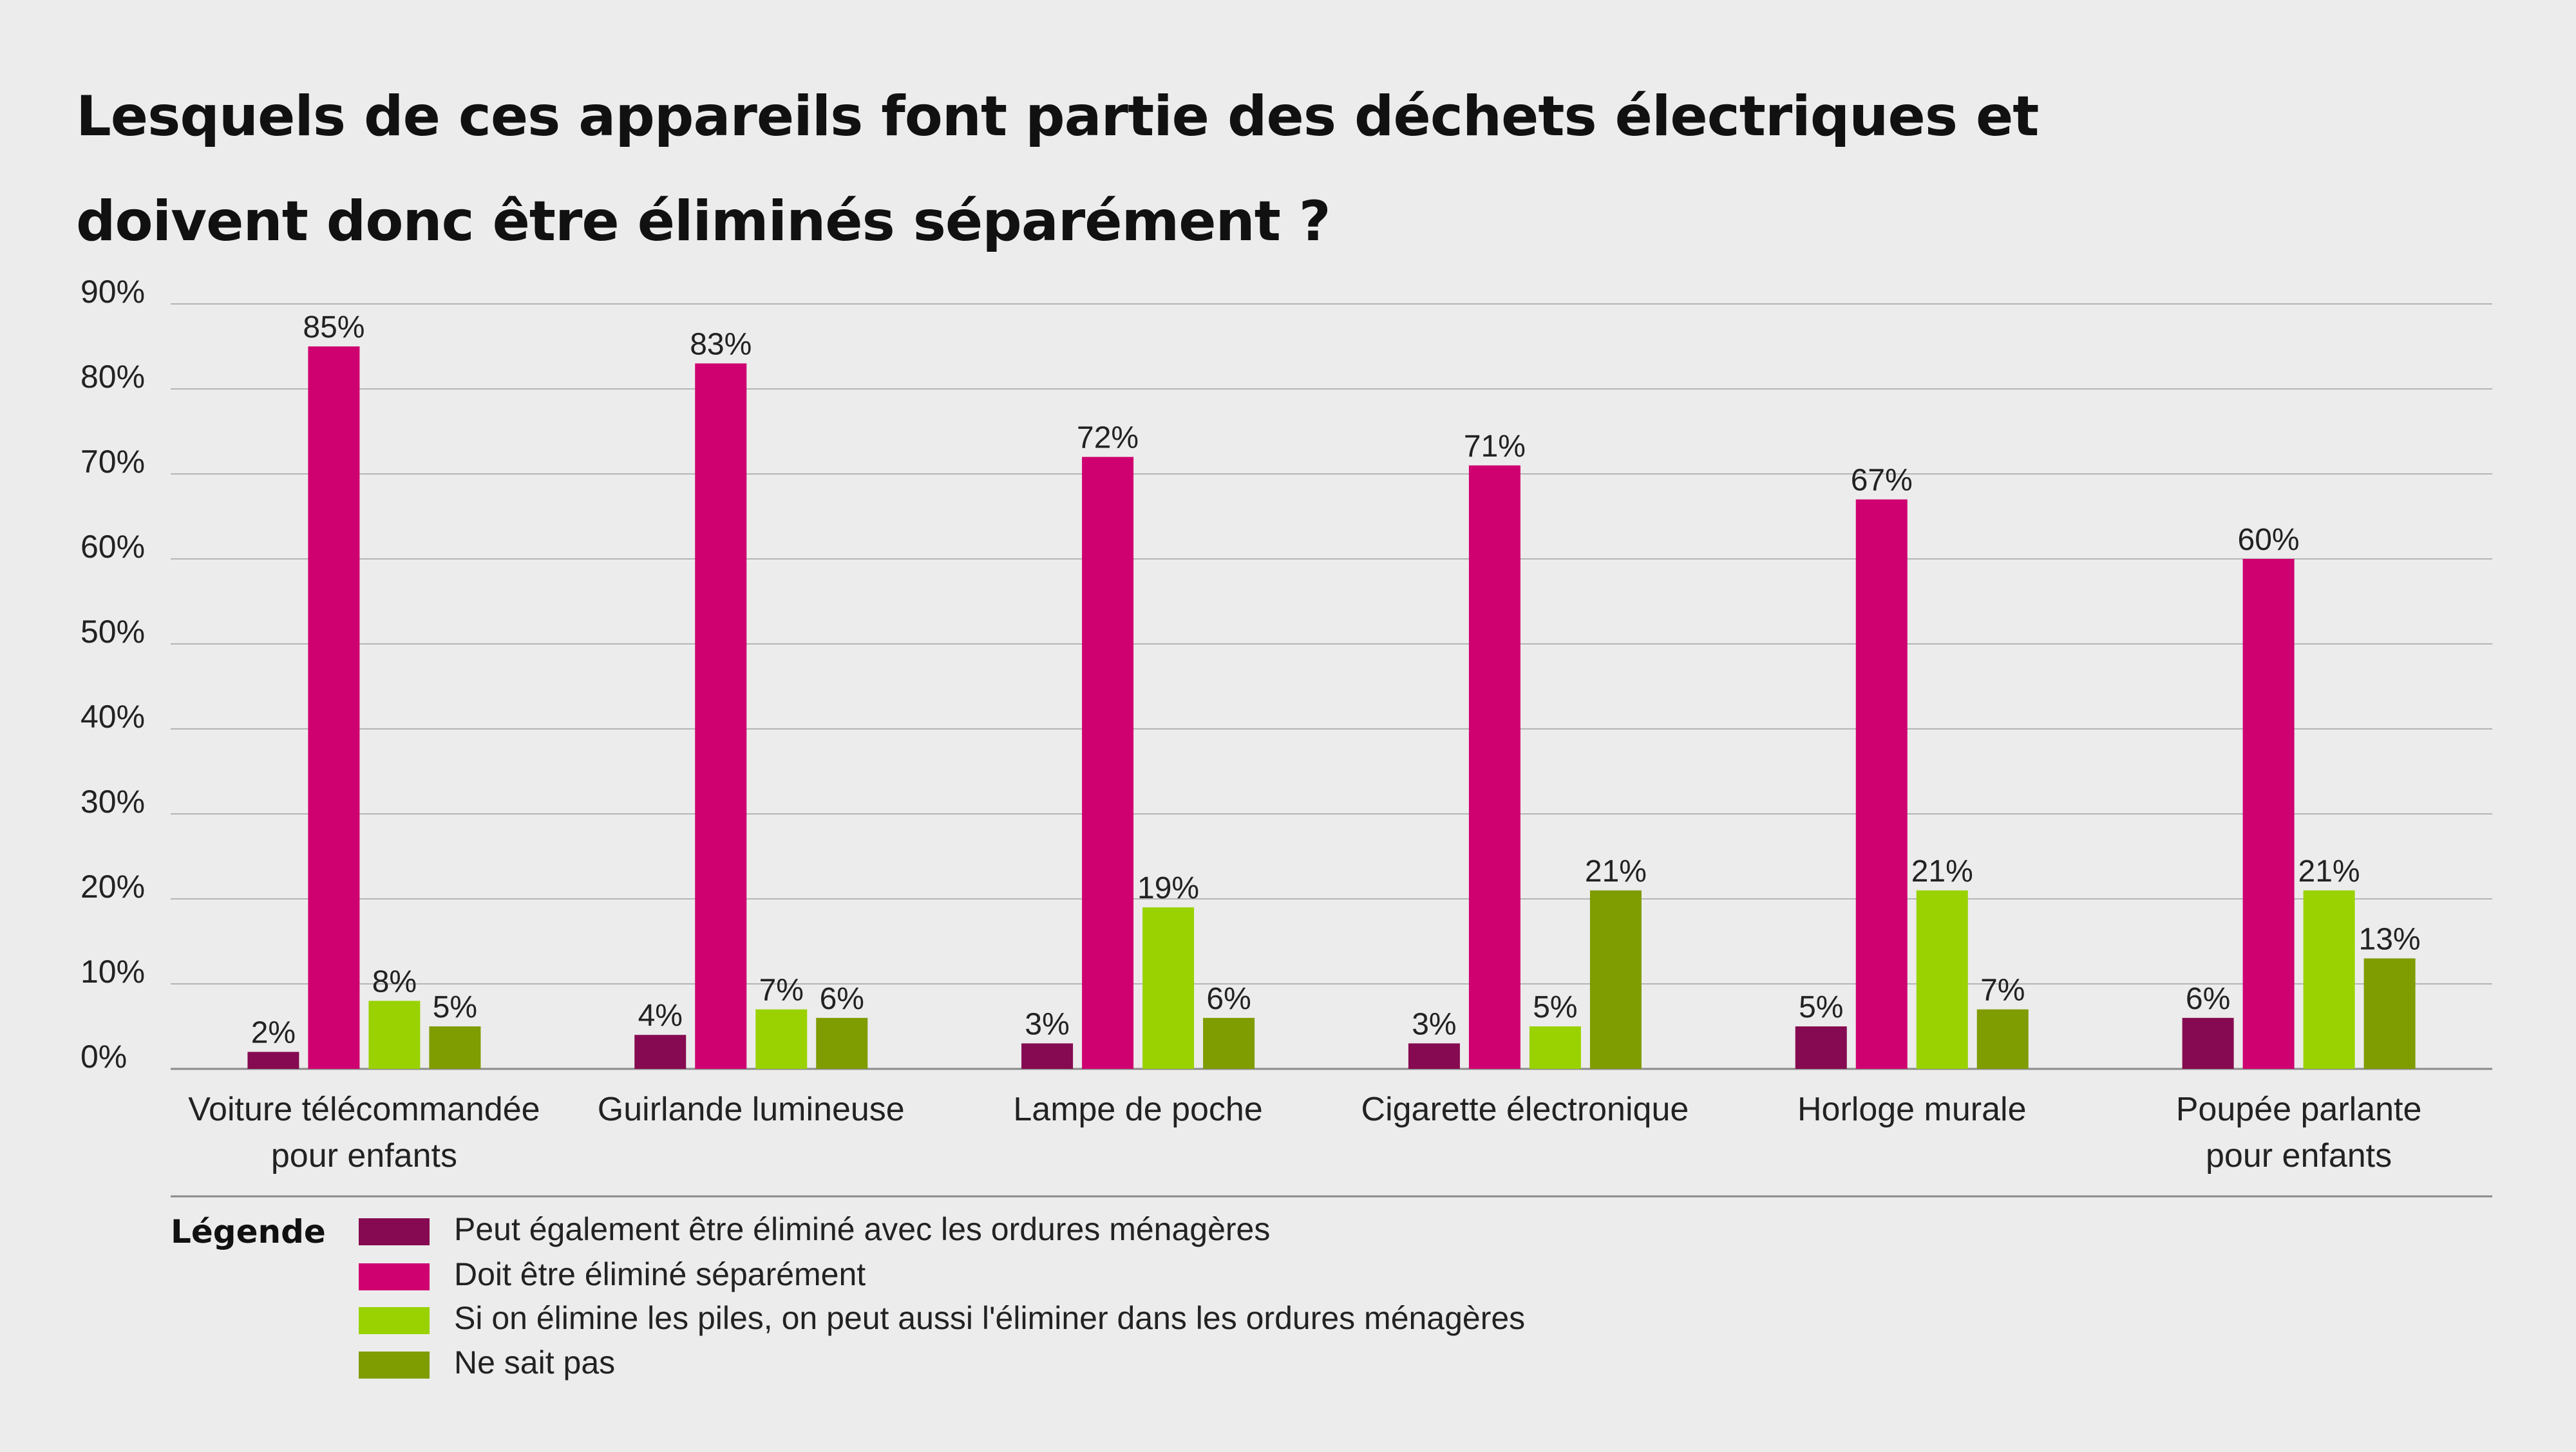  What do you see at coordinates (334, 327) in the screenshot?
I see `data-label: 85%` at bounding box center [334, 327].